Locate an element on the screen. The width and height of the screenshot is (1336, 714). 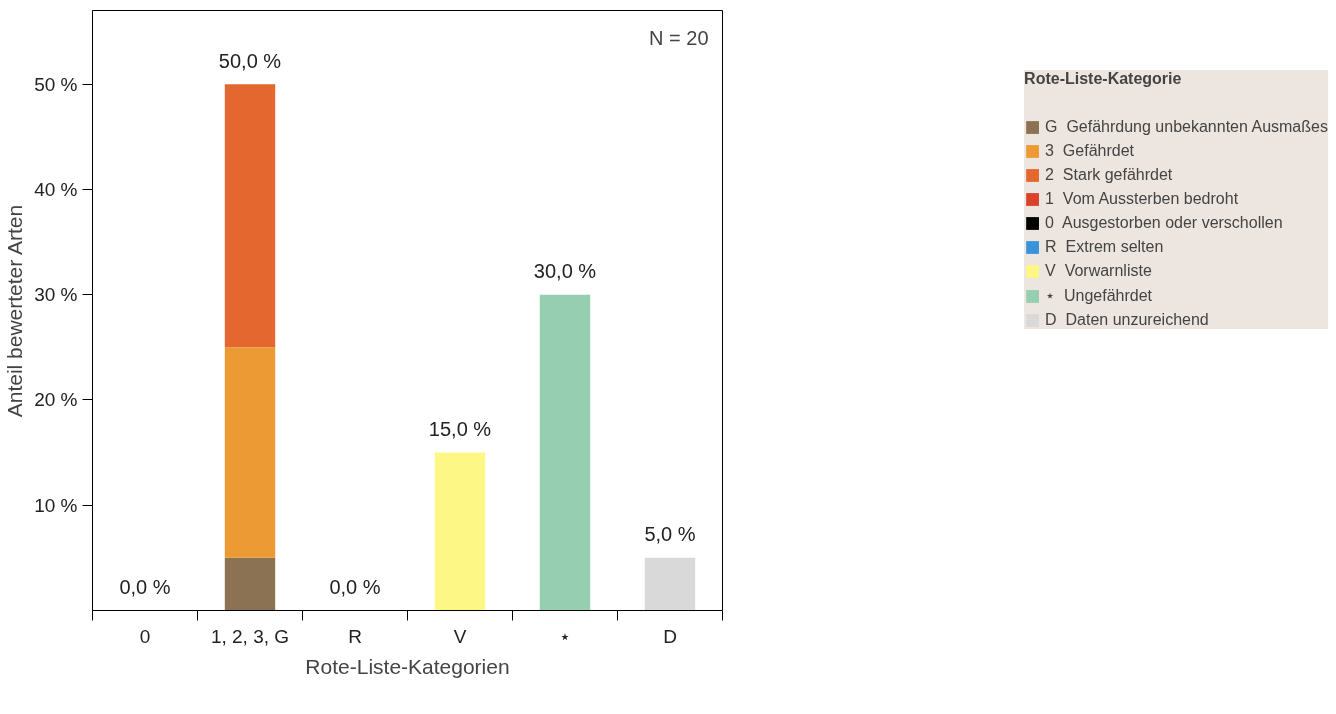
legend-label: 0 Ausgestorben oder verschollen is located at coordinates (1164, 223).